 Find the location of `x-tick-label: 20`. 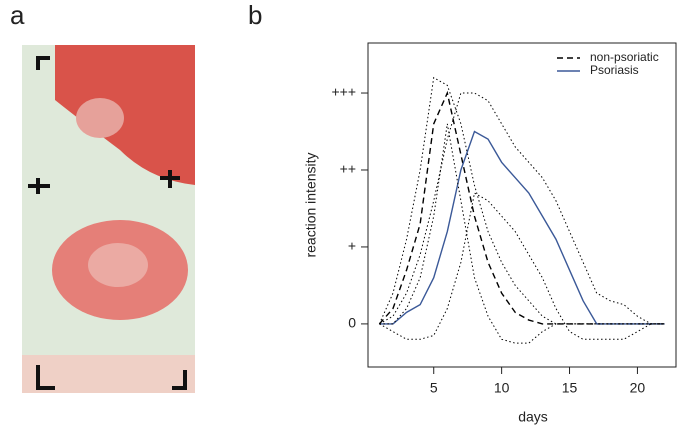

x-tick-label: 20 is located at coordinates (638, 388).